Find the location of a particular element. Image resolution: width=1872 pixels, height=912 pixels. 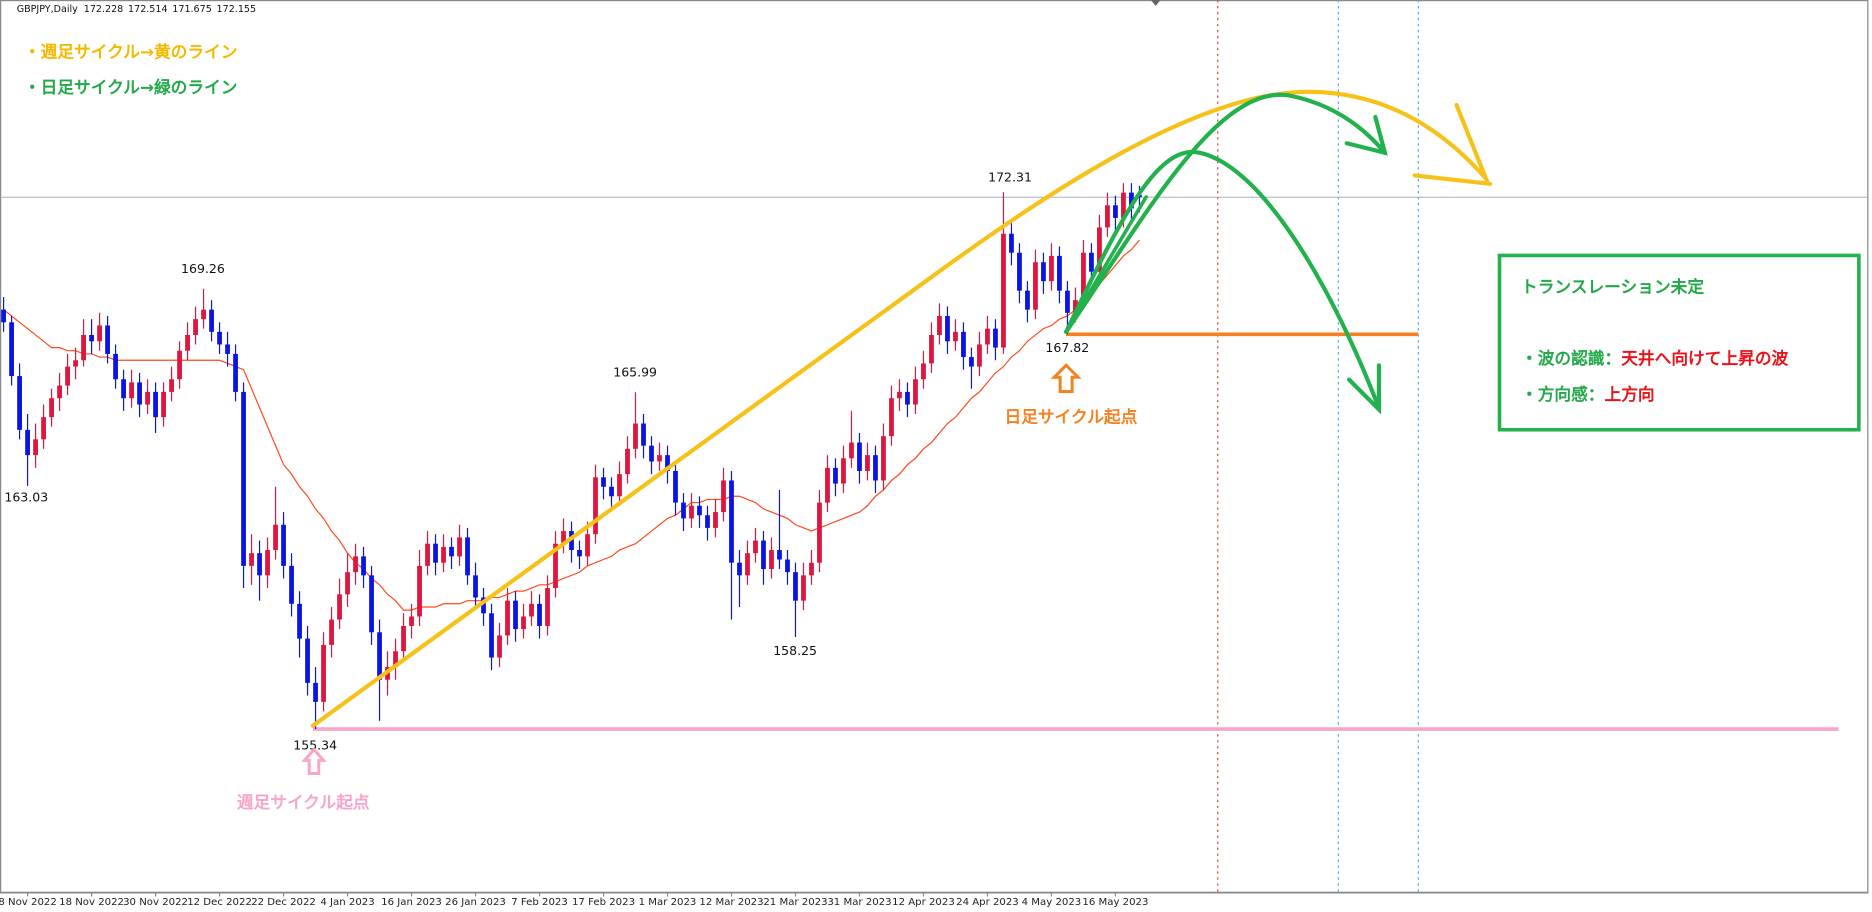

info-value: 天井へ向けて上昇の波 is located at coordinates (1704, 358).